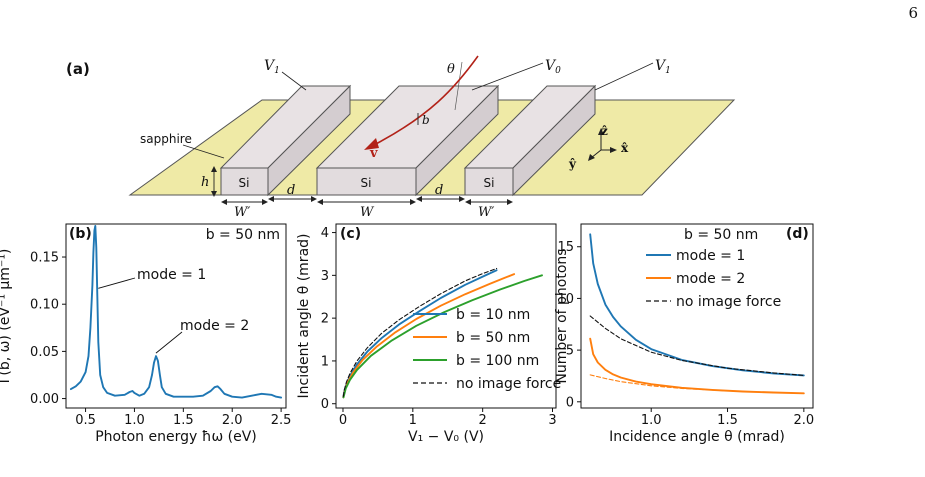  What do you see at coordinates (171, 275) in the screenshot?
I see `panel-b-mode1-label: mode = 1` at bounding box center [171, 275].